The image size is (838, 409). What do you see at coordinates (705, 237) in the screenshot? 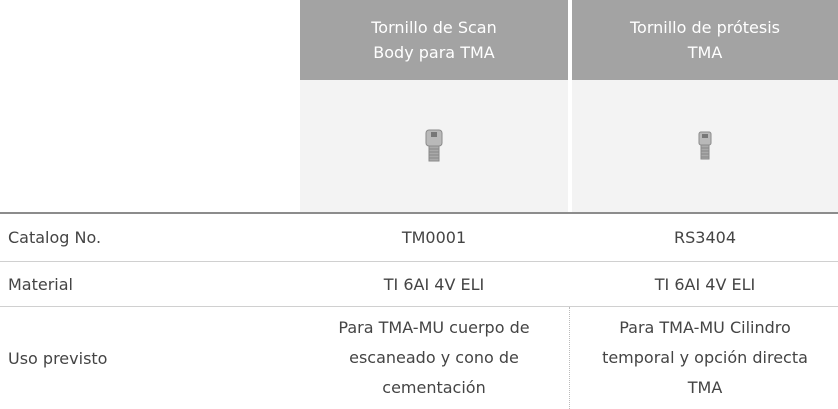
I see `cell: RS3404` at bounding box center [705, 237].